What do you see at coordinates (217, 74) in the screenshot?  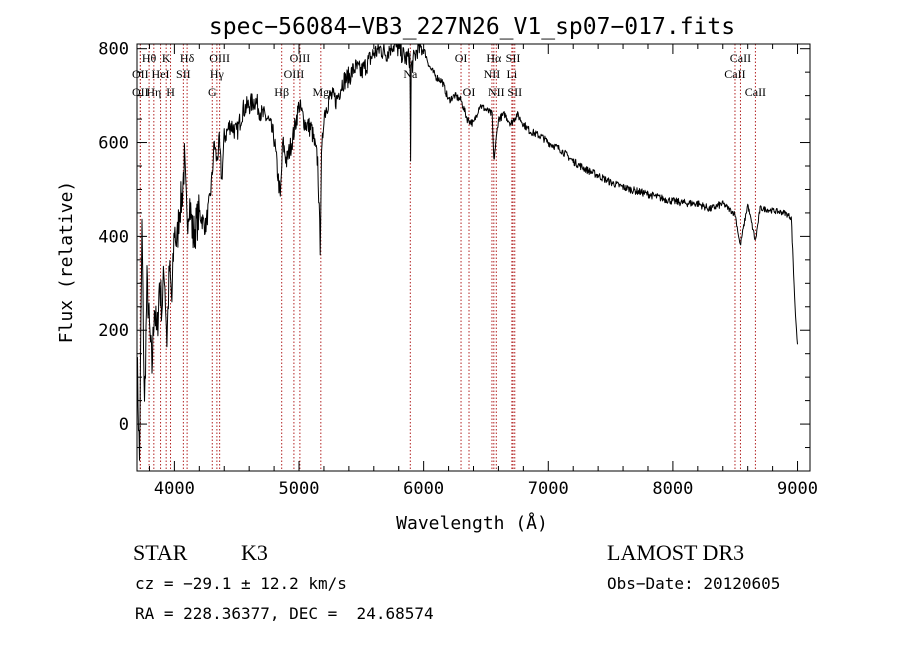 I see `line-label: Hγ` at bounding box center [217, 74].